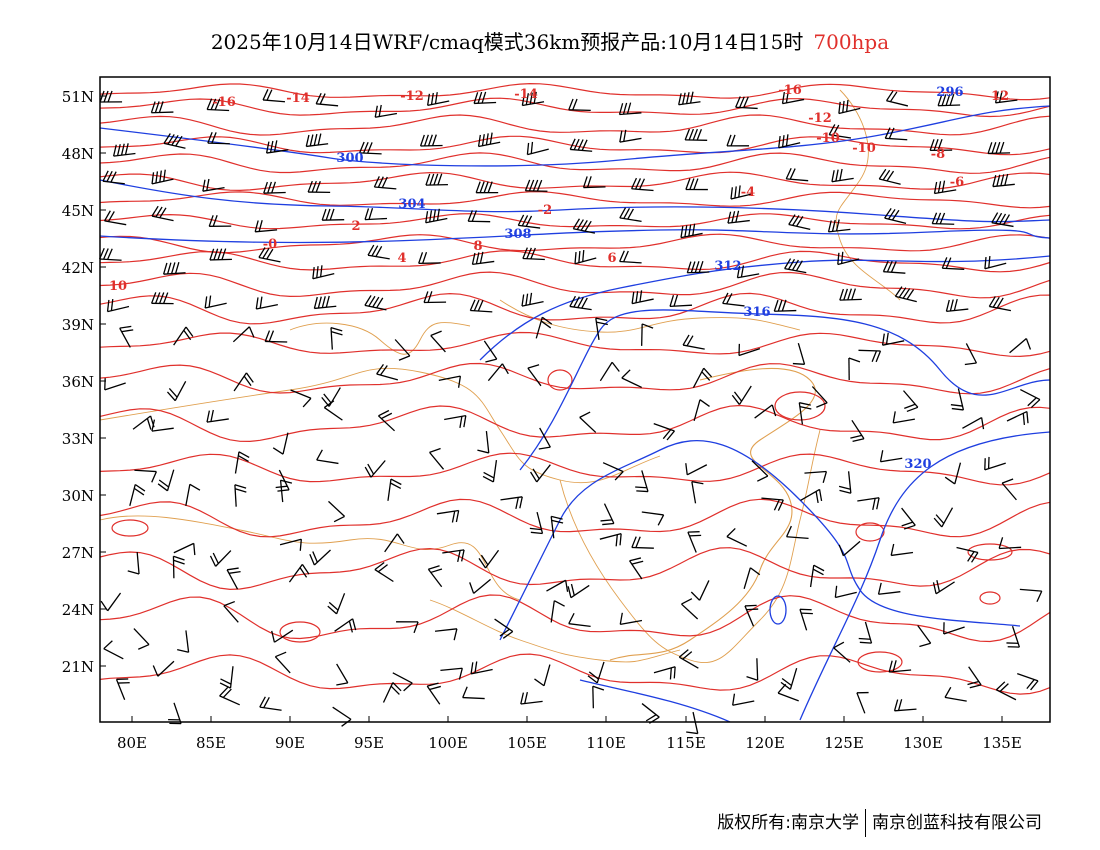 This screenshot has width=1100, height=850. I want to click on temperature-label: -14, so click(298, 98).